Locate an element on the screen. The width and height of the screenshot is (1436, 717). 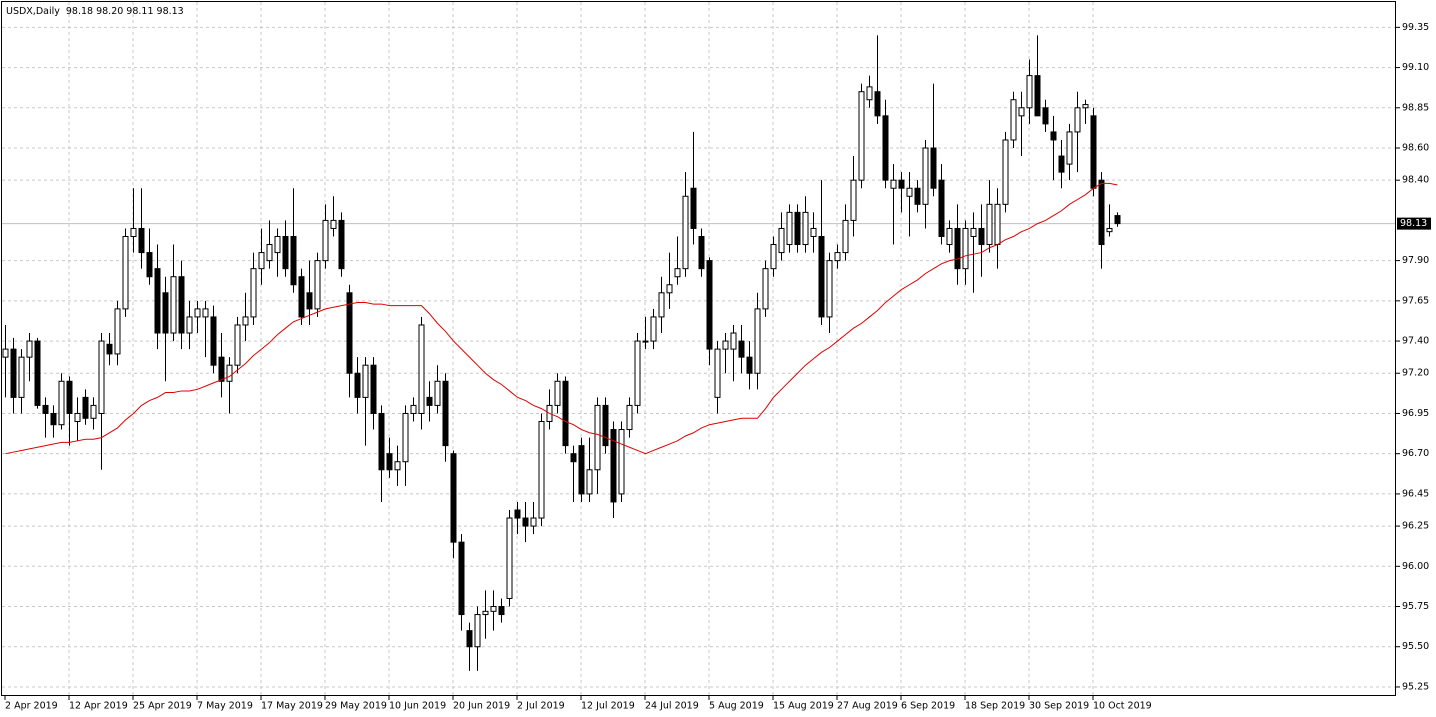
x-tick-label: 12 Apr 2019 is located at coordinates (98, 706).